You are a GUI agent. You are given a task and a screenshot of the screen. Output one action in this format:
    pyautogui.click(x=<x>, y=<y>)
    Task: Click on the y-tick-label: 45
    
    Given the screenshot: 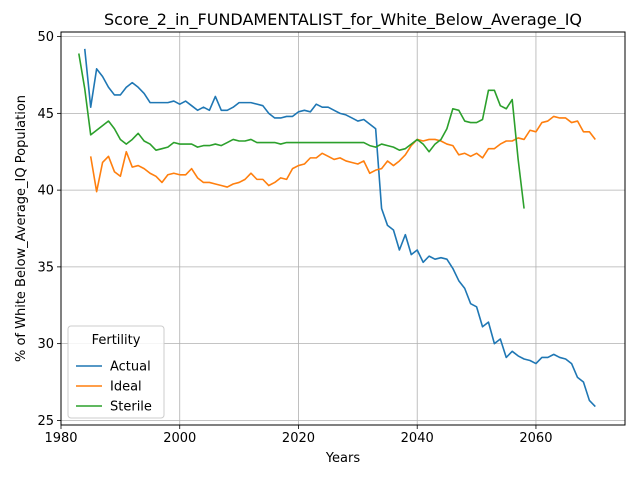 What is the action you would take?
    pyautogui.click(x=45, y=114)
    